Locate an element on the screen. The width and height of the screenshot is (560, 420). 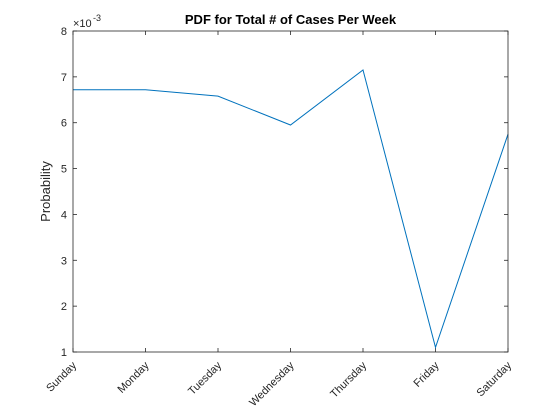
y-tick-label: 8 is located at coordinates (64, 32).